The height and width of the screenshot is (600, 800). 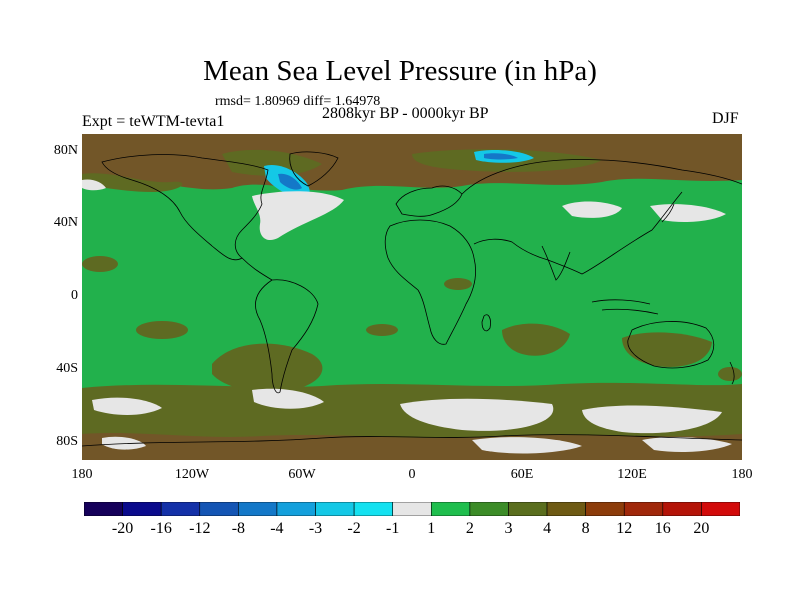 What do you see at coordinates (486, 323) in the screenshot?
I see `madagascar-coast` at bounding box center [486, 323].